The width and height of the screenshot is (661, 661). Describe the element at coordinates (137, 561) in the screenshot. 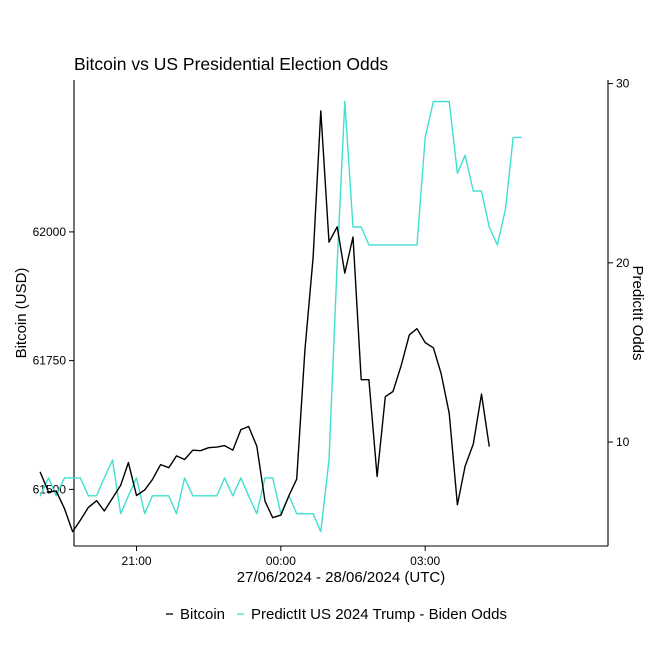

I see `x-tick-label-0: 21:00` at that location.